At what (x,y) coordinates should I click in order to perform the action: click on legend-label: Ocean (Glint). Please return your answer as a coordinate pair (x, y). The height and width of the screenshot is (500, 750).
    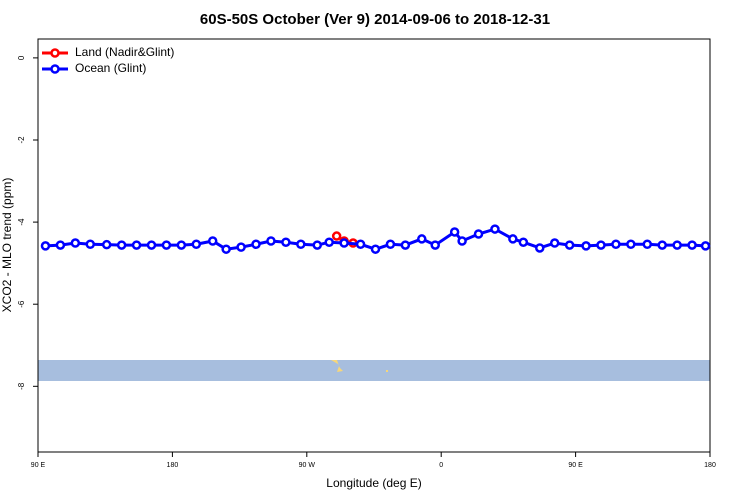
    Looking at the image, I should click on (110, 68).